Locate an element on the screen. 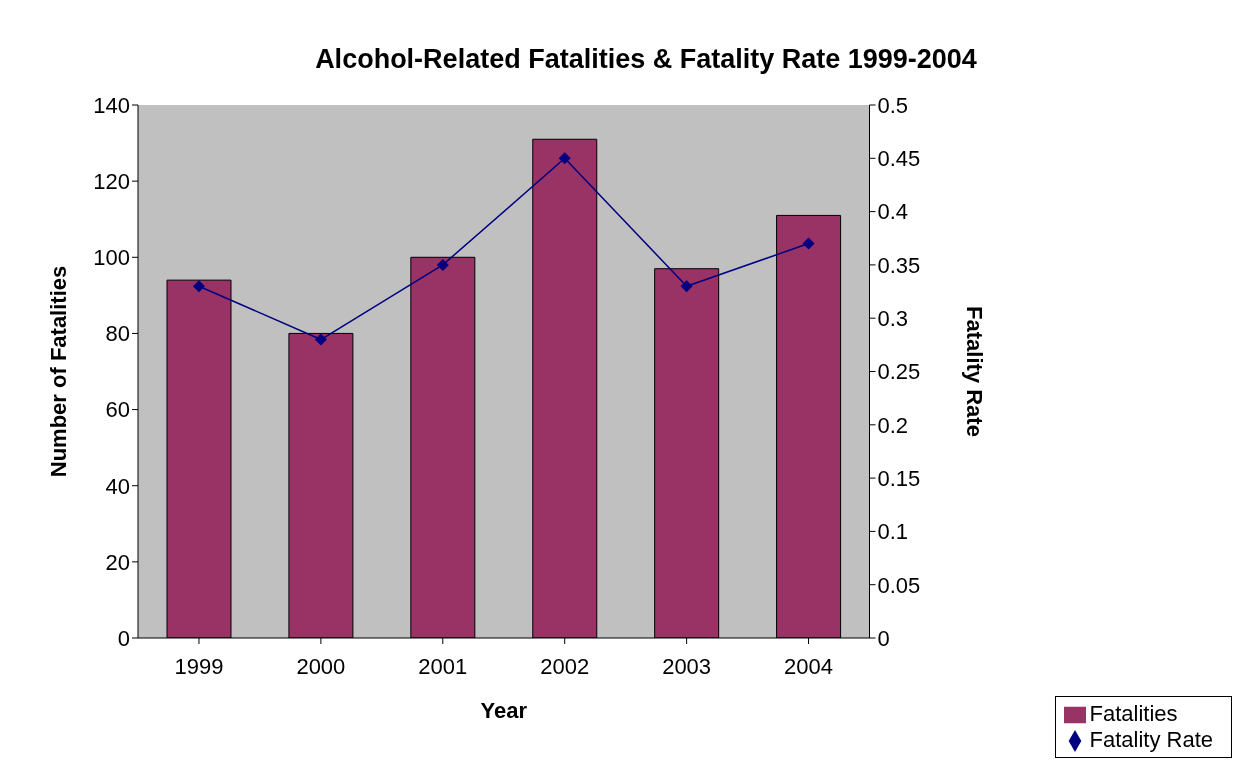  y2-tick-label: 0.2 is located at coordinates (893, 425).